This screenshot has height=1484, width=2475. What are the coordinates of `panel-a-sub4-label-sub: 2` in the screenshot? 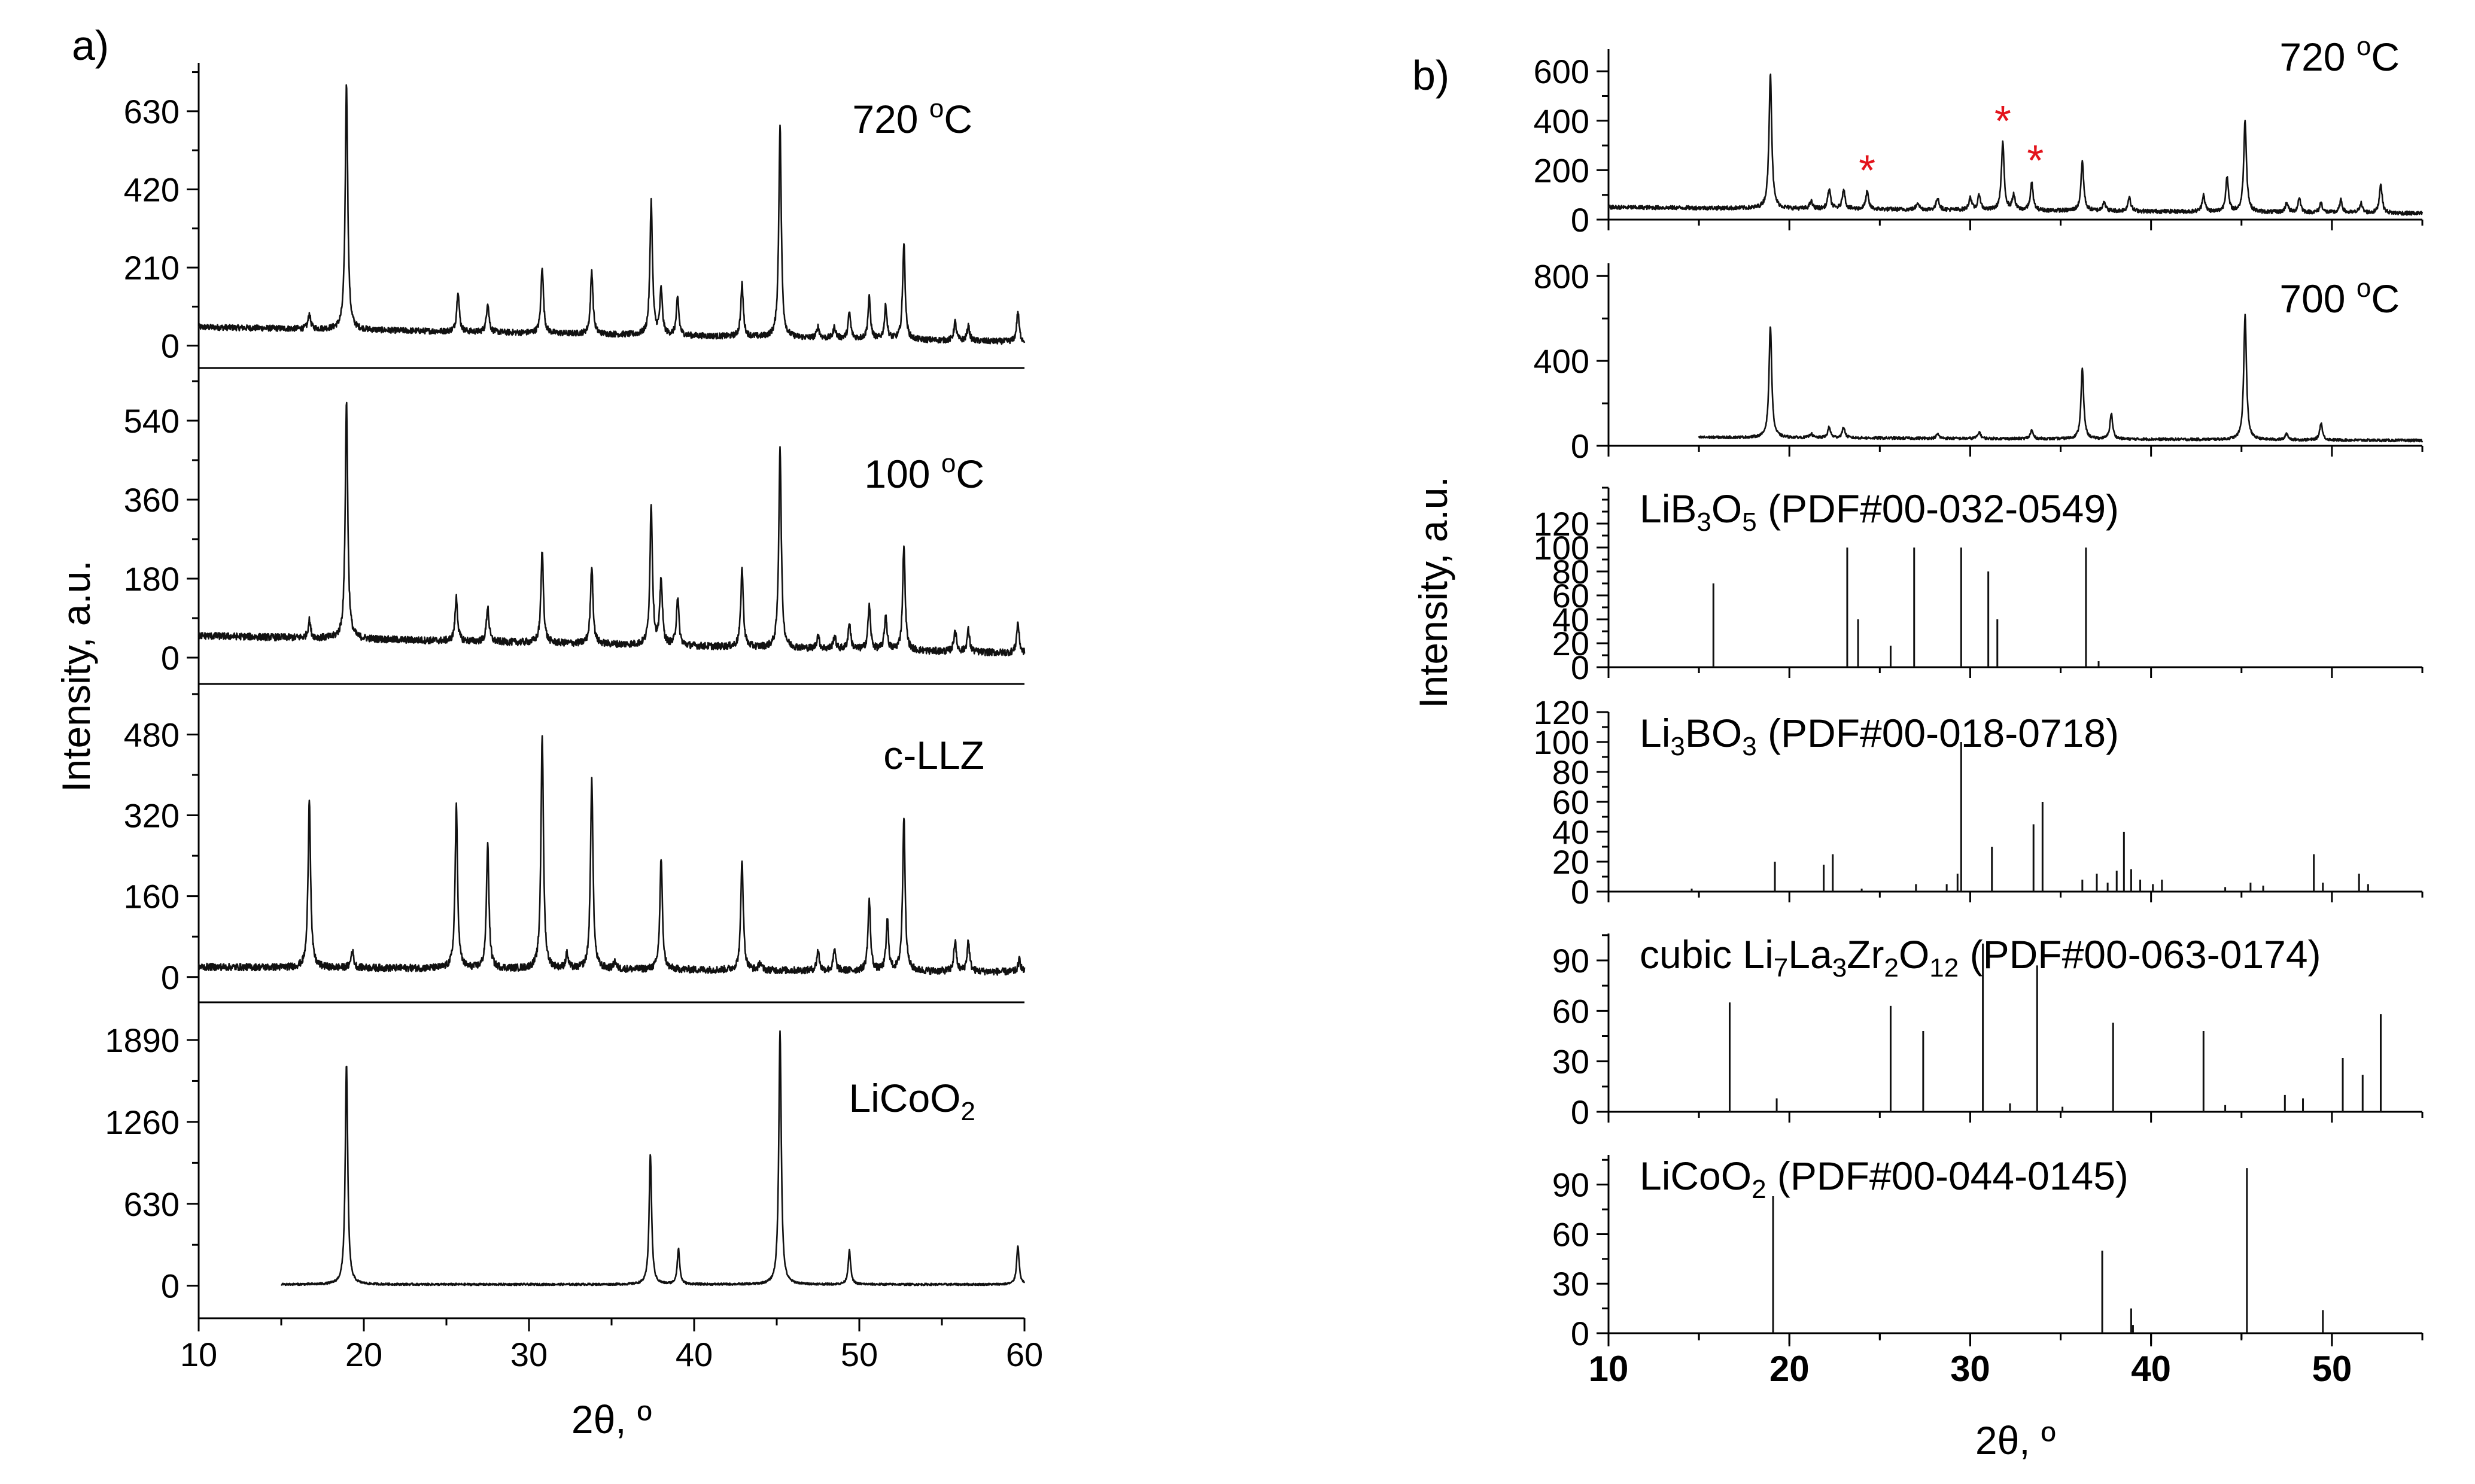 It's located at (968, 1111).